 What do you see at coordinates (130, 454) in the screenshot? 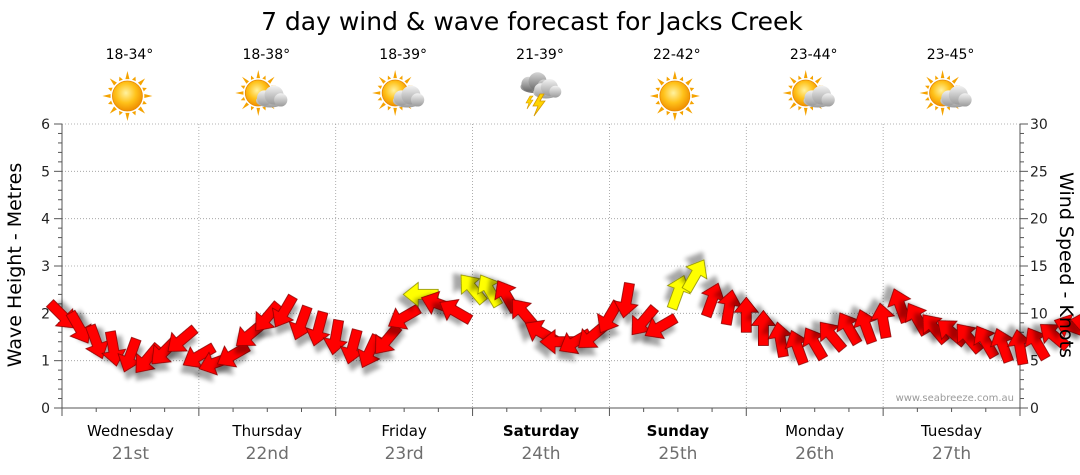
I see `day-date-label: 21st` at bounding box center [130, 454].